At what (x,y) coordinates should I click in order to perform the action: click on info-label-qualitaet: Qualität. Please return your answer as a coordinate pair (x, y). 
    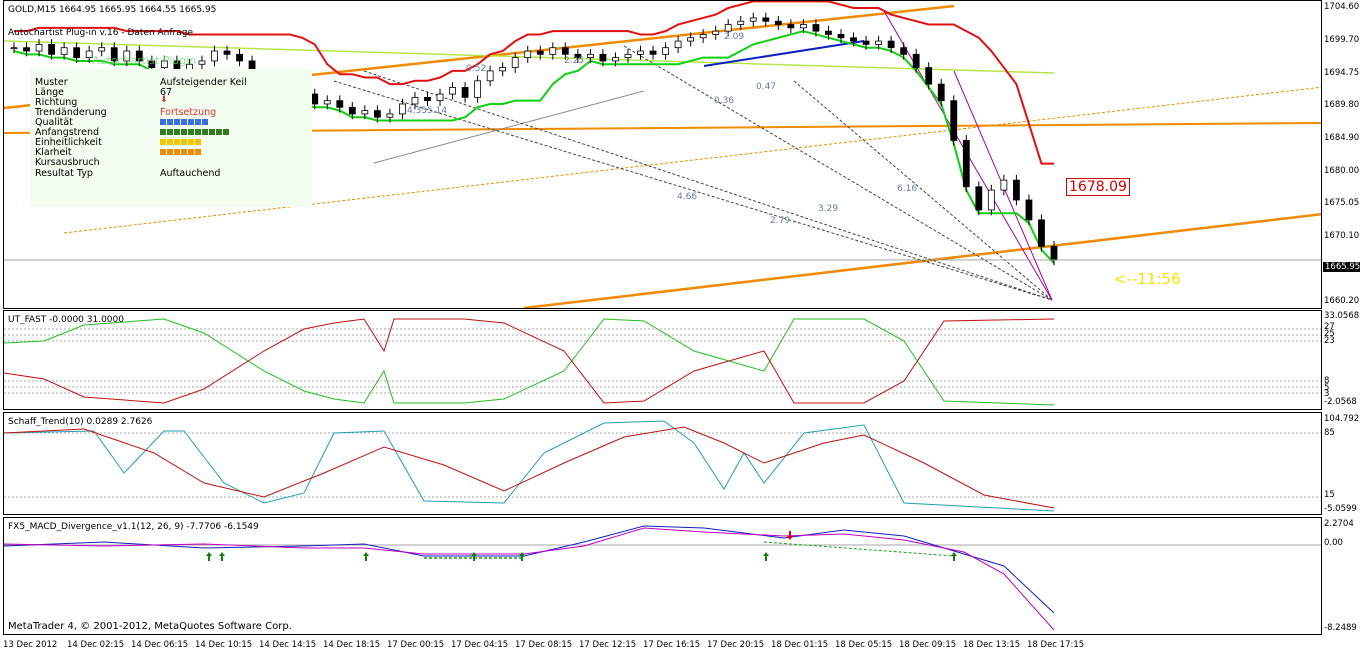
    Looking at the image, I should click on (54, 122).